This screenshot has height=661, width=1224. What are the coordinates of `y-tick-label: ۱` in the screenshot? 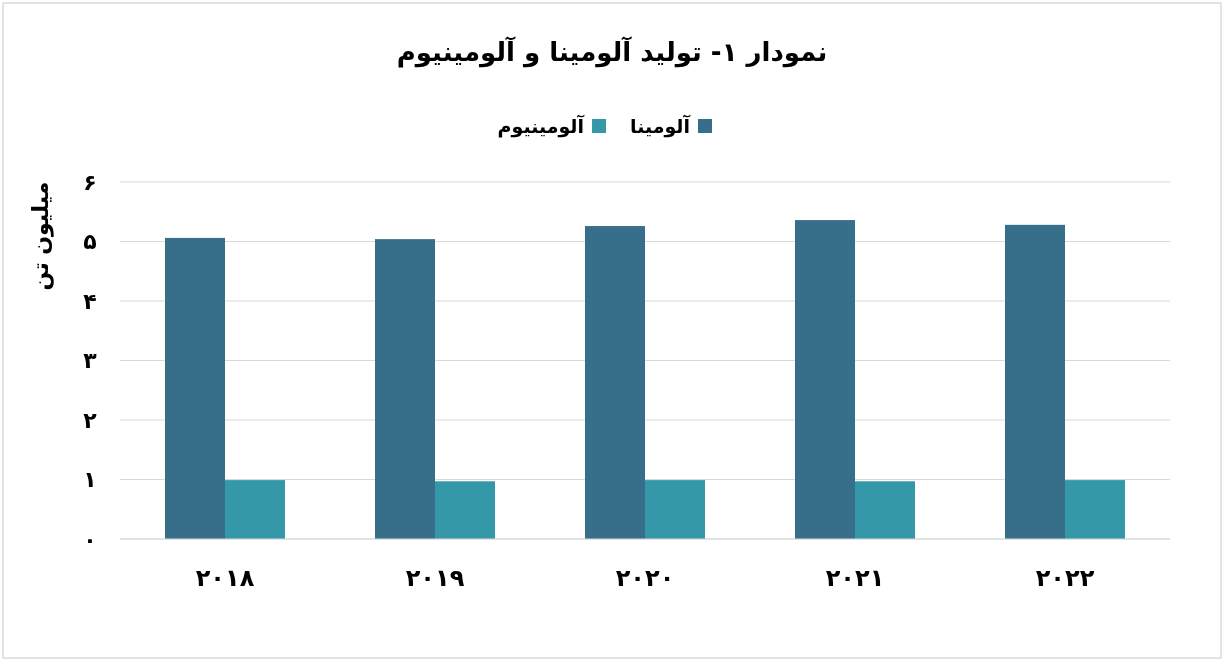 It's located at (90, 479).